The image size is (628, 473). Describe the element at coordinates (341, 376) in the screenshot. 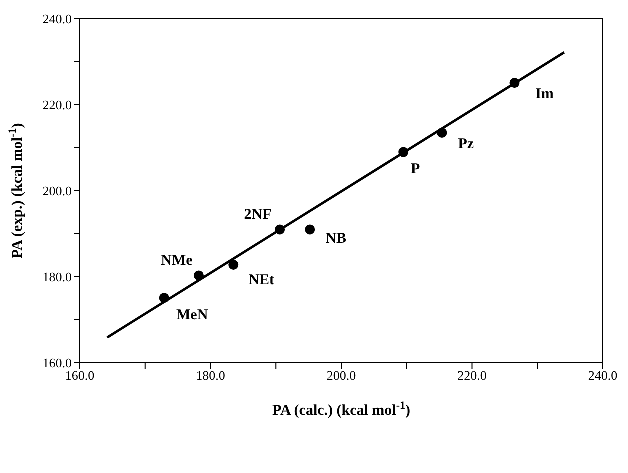

I see `x-tick-label: 200.0` at that location.